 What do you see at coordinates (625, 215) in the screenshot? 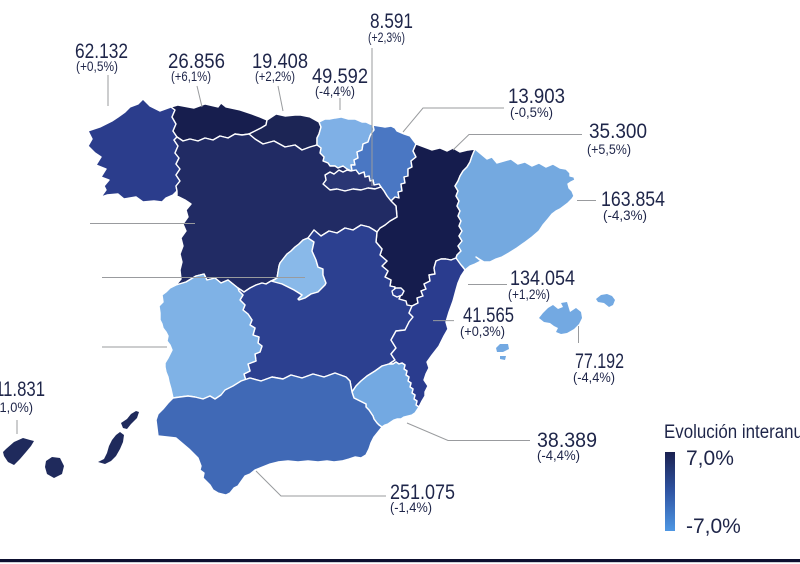
I see `svg-text: (-4,3%)` at bounding box center [625, 215].